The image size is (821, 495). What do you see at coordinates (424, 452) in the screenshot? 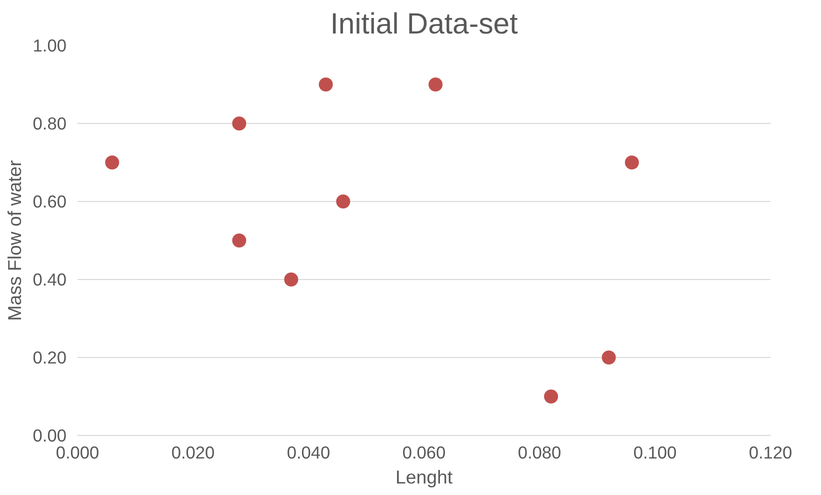
I see `x-tick-label: 0.060` at bounding box center [424, 452].